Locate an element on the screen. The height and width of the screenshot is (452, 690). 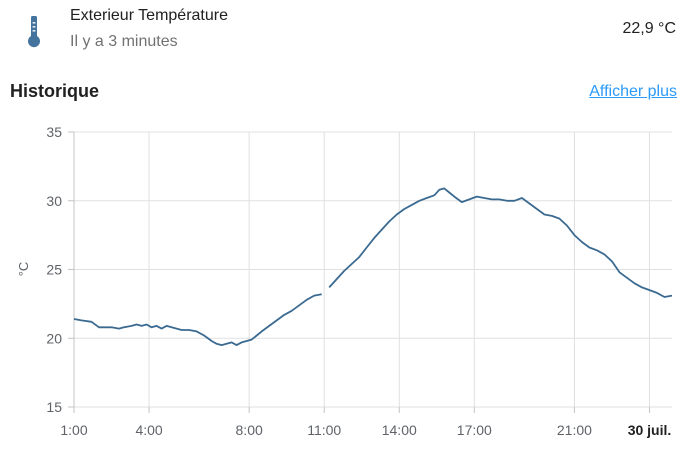
y-tick-label: 25 is located at coordinates (54, 270).